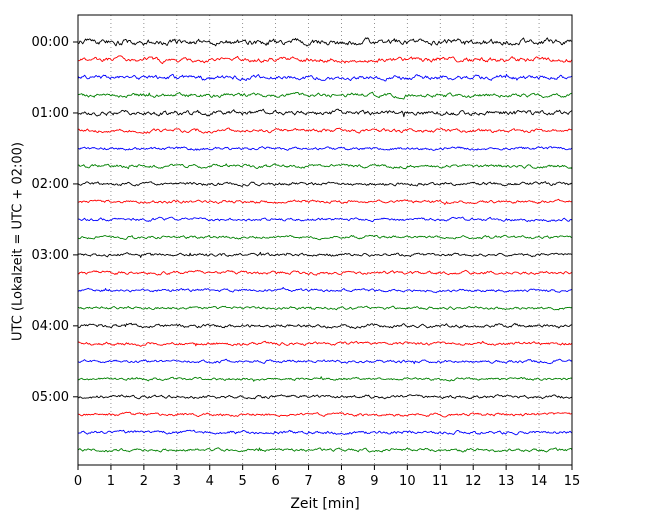 The width and height of the screenshot is (650, 520). Describe the element at coordinates (325, 504) in the screenshot. I see `x-axis-label: Zeit [min]` at that location.